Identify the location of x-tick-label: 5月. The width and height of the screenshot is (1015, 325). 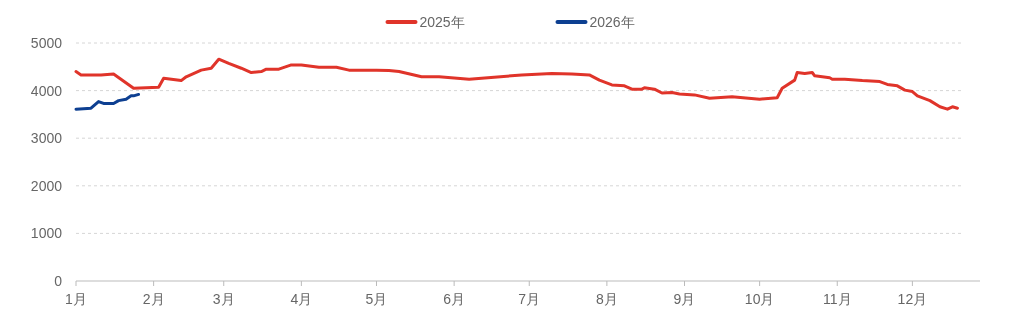
(376, 299).